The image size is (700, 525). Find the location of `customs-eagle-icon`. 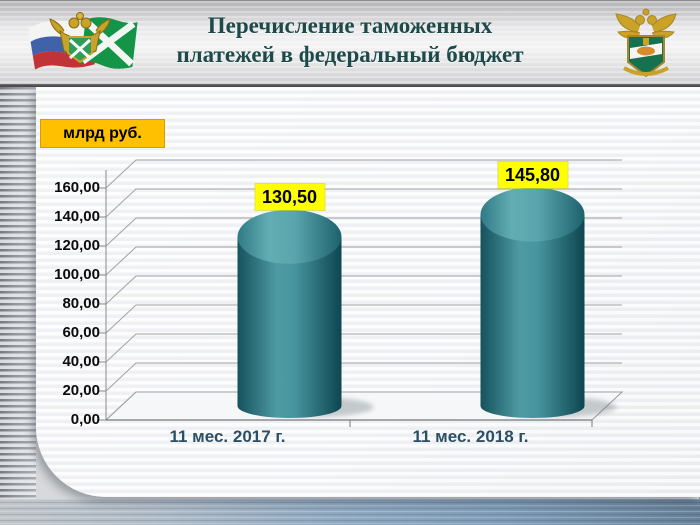

customs-eagle-icon is located at coordinates (80, 38).